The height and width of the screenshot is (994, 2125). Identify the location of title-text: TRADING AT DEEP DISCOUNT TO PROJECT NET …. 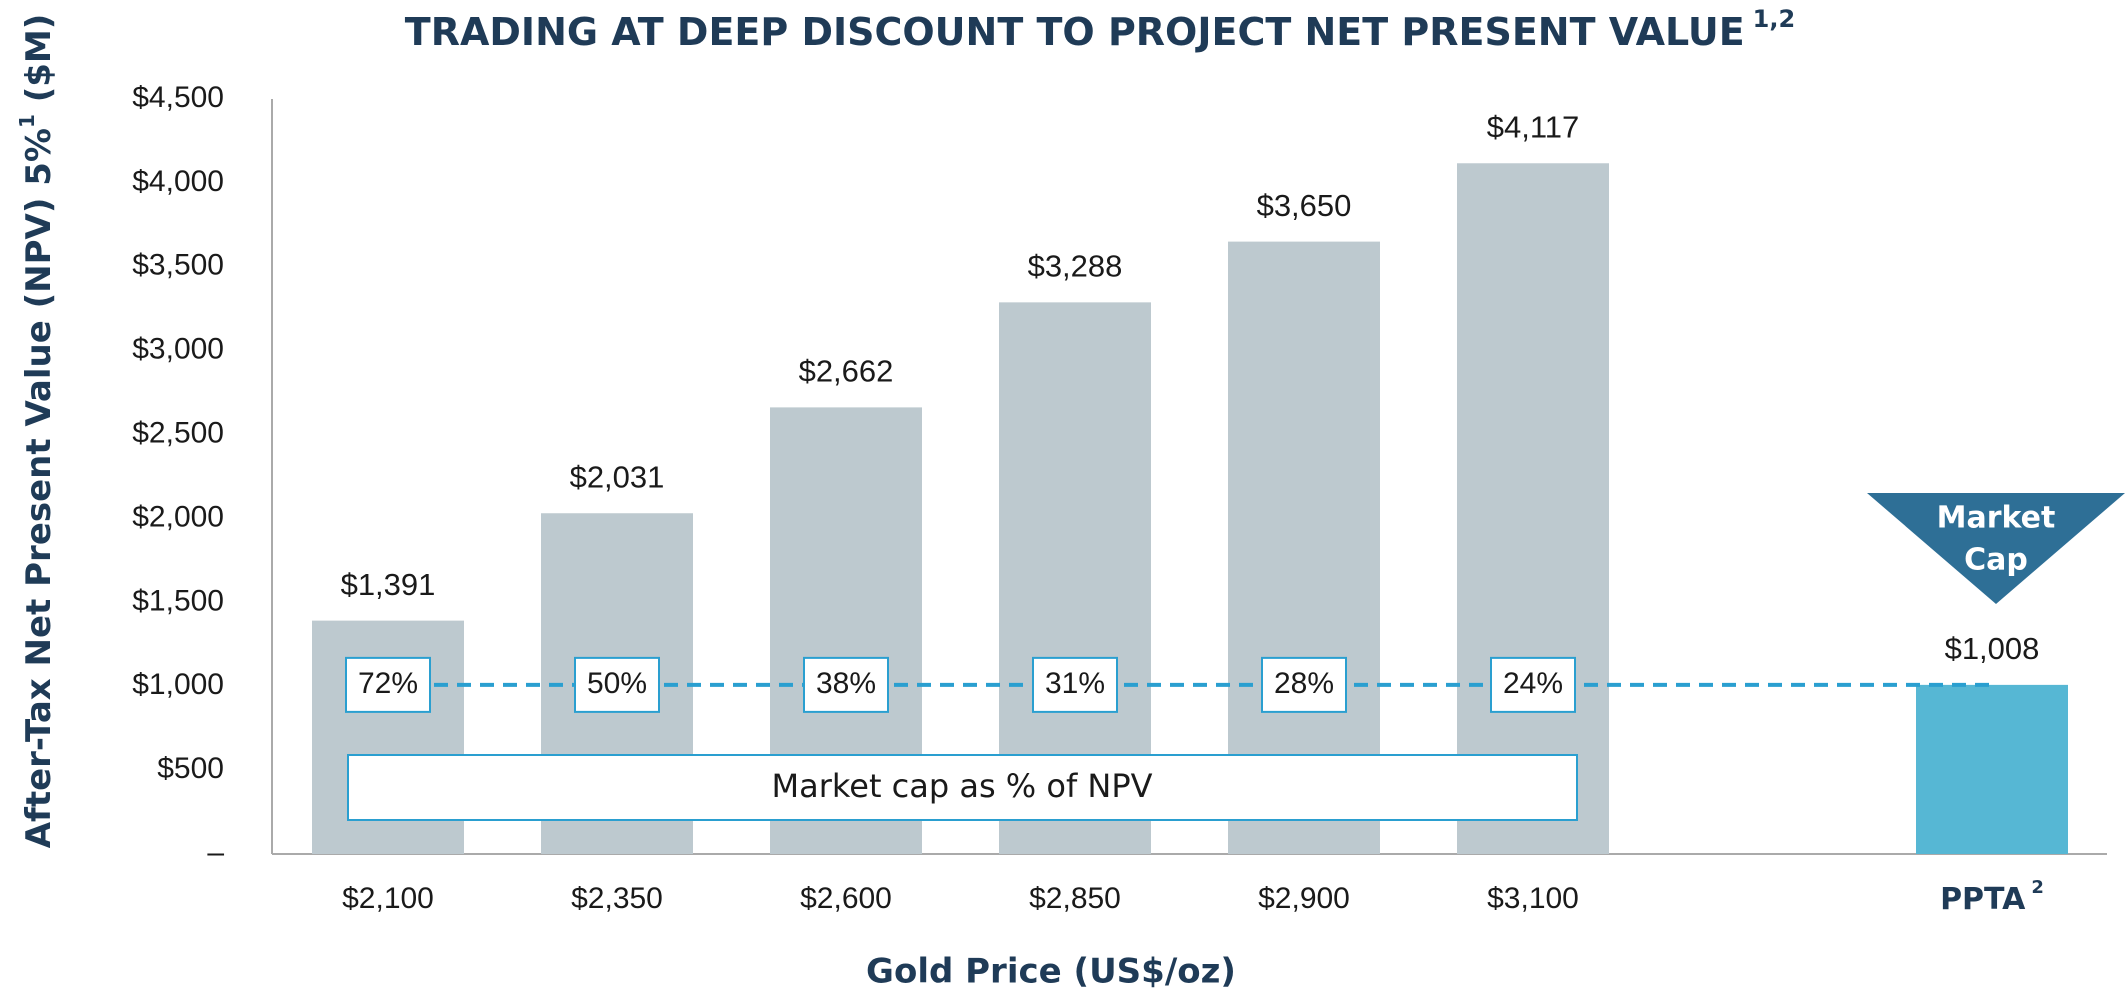
(1075, 32).